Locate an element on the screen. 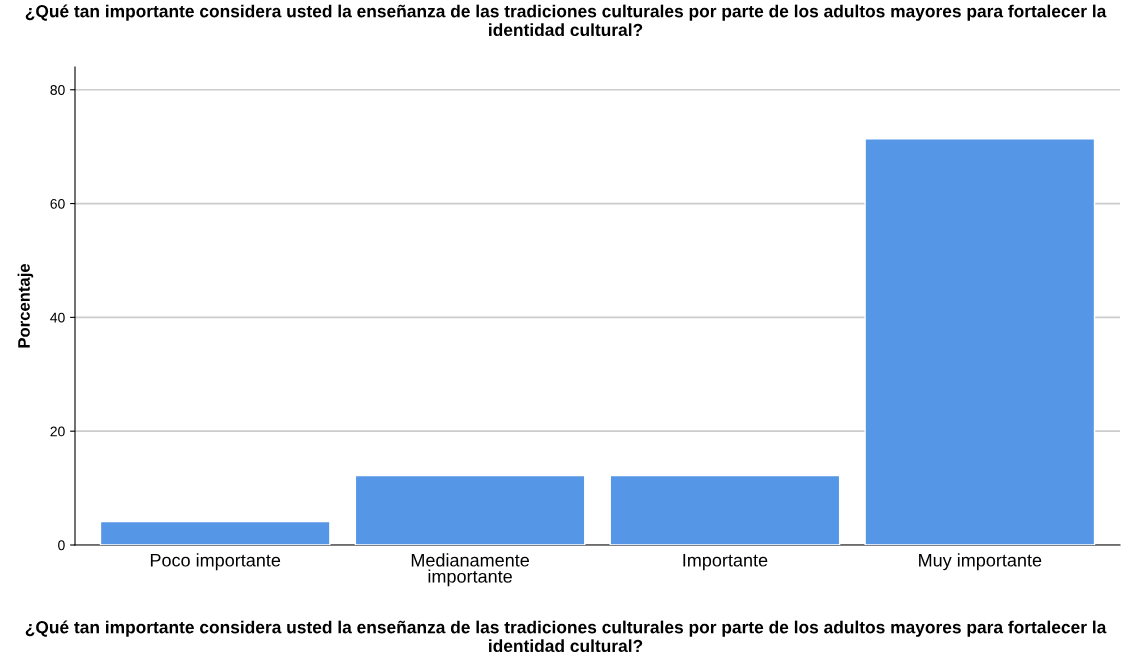 The image size is (1131, 664). chart-title: ¿Qué tan importante considera usted la enseñanza de las tradiciones culturales por parte de los adultos mayores para fortalecer la identidad cultural? is located at coordinates (566, 20).